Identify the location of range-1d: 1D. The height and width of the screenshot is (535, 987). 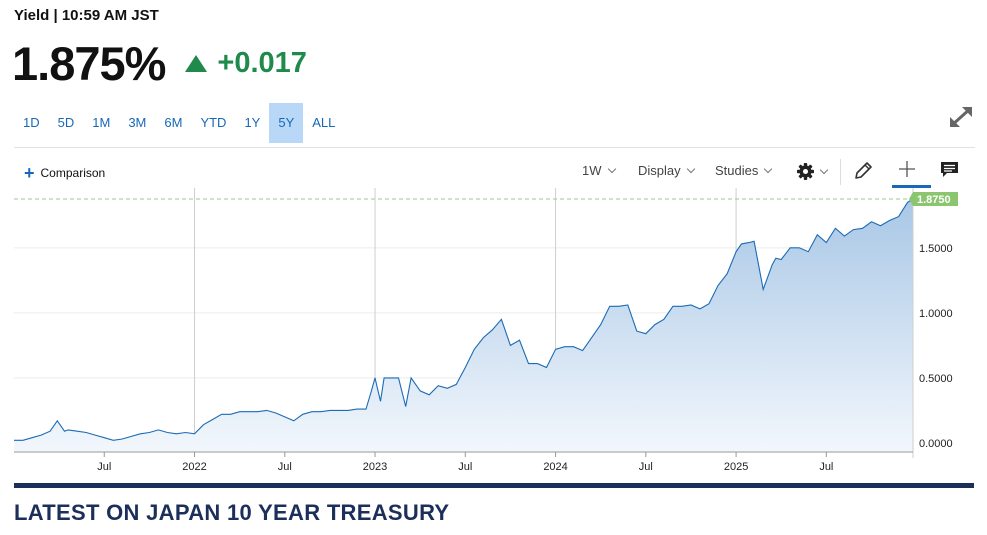
(31, 122).